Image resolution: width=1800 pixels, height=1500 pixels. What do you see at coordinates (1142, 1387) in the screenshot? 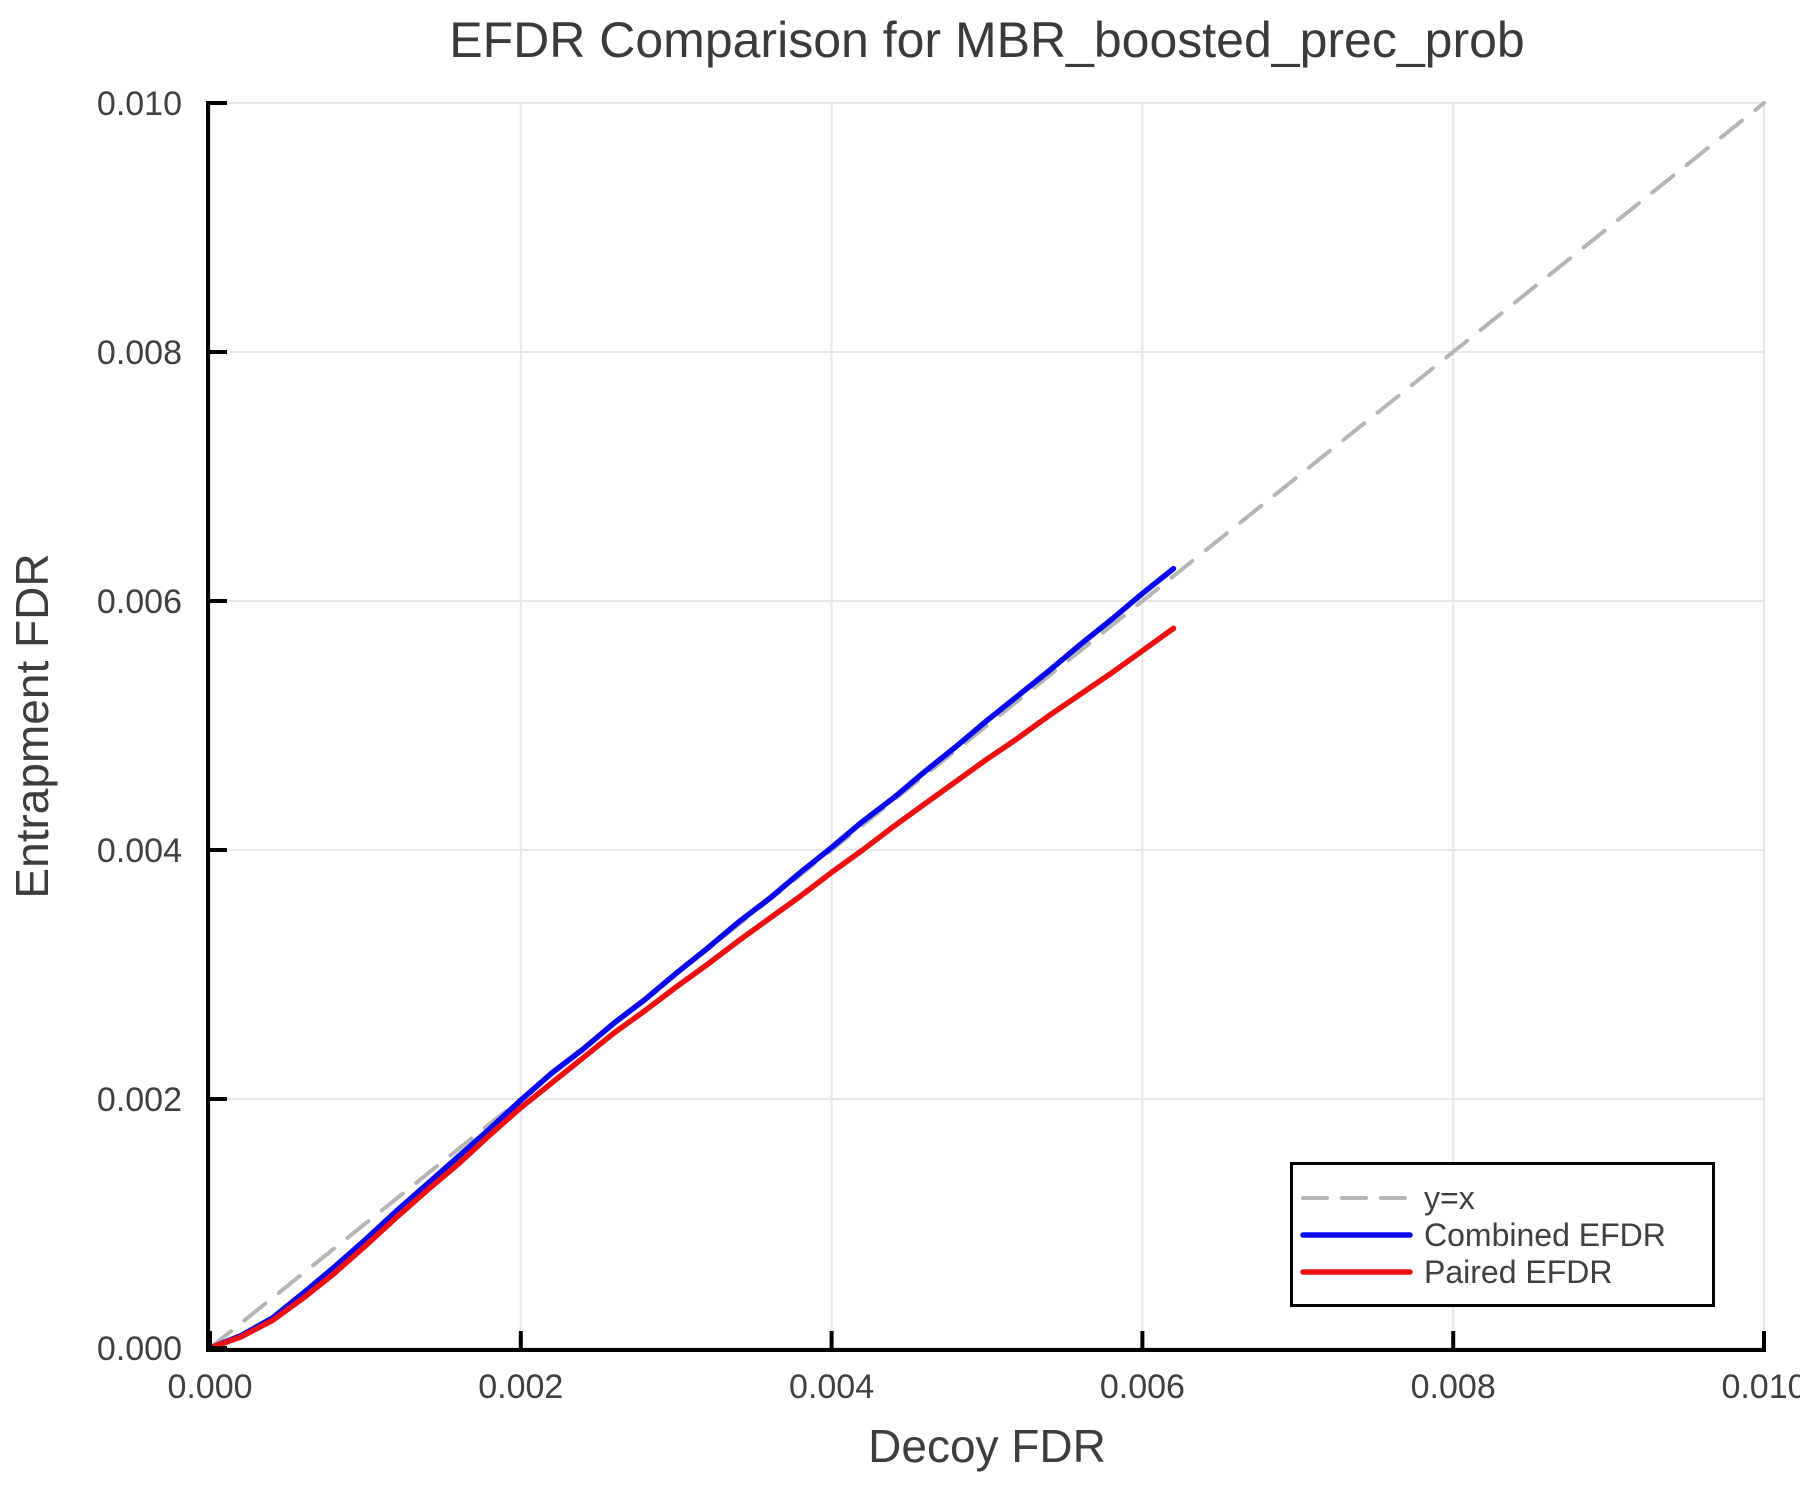
I see `x-tick-label: 0.006` at bounding box center [1142, 1387].